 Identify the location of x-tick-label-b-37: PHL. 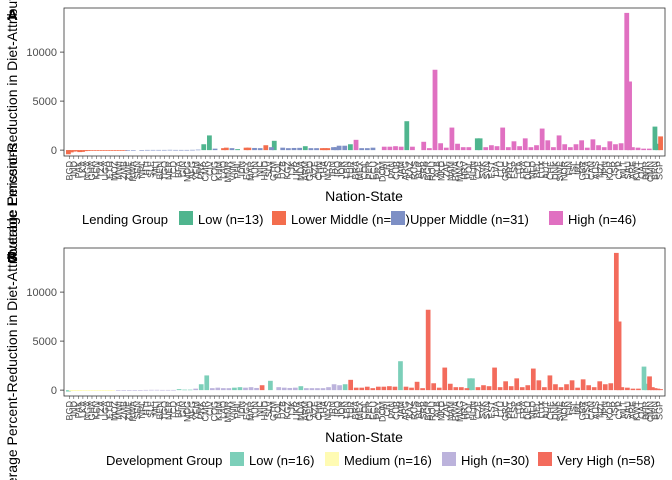
(237, 410).